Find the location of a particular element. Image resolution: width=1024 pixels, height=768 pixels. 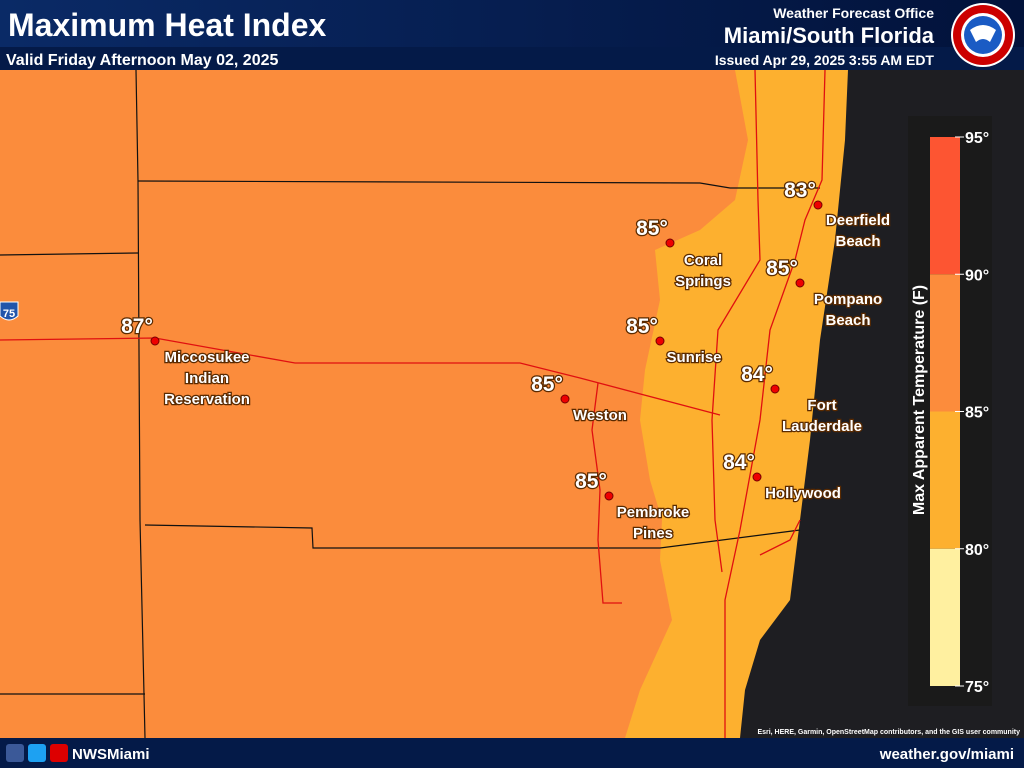

city-name: Lauderdale is located at coordinates (822, 426).